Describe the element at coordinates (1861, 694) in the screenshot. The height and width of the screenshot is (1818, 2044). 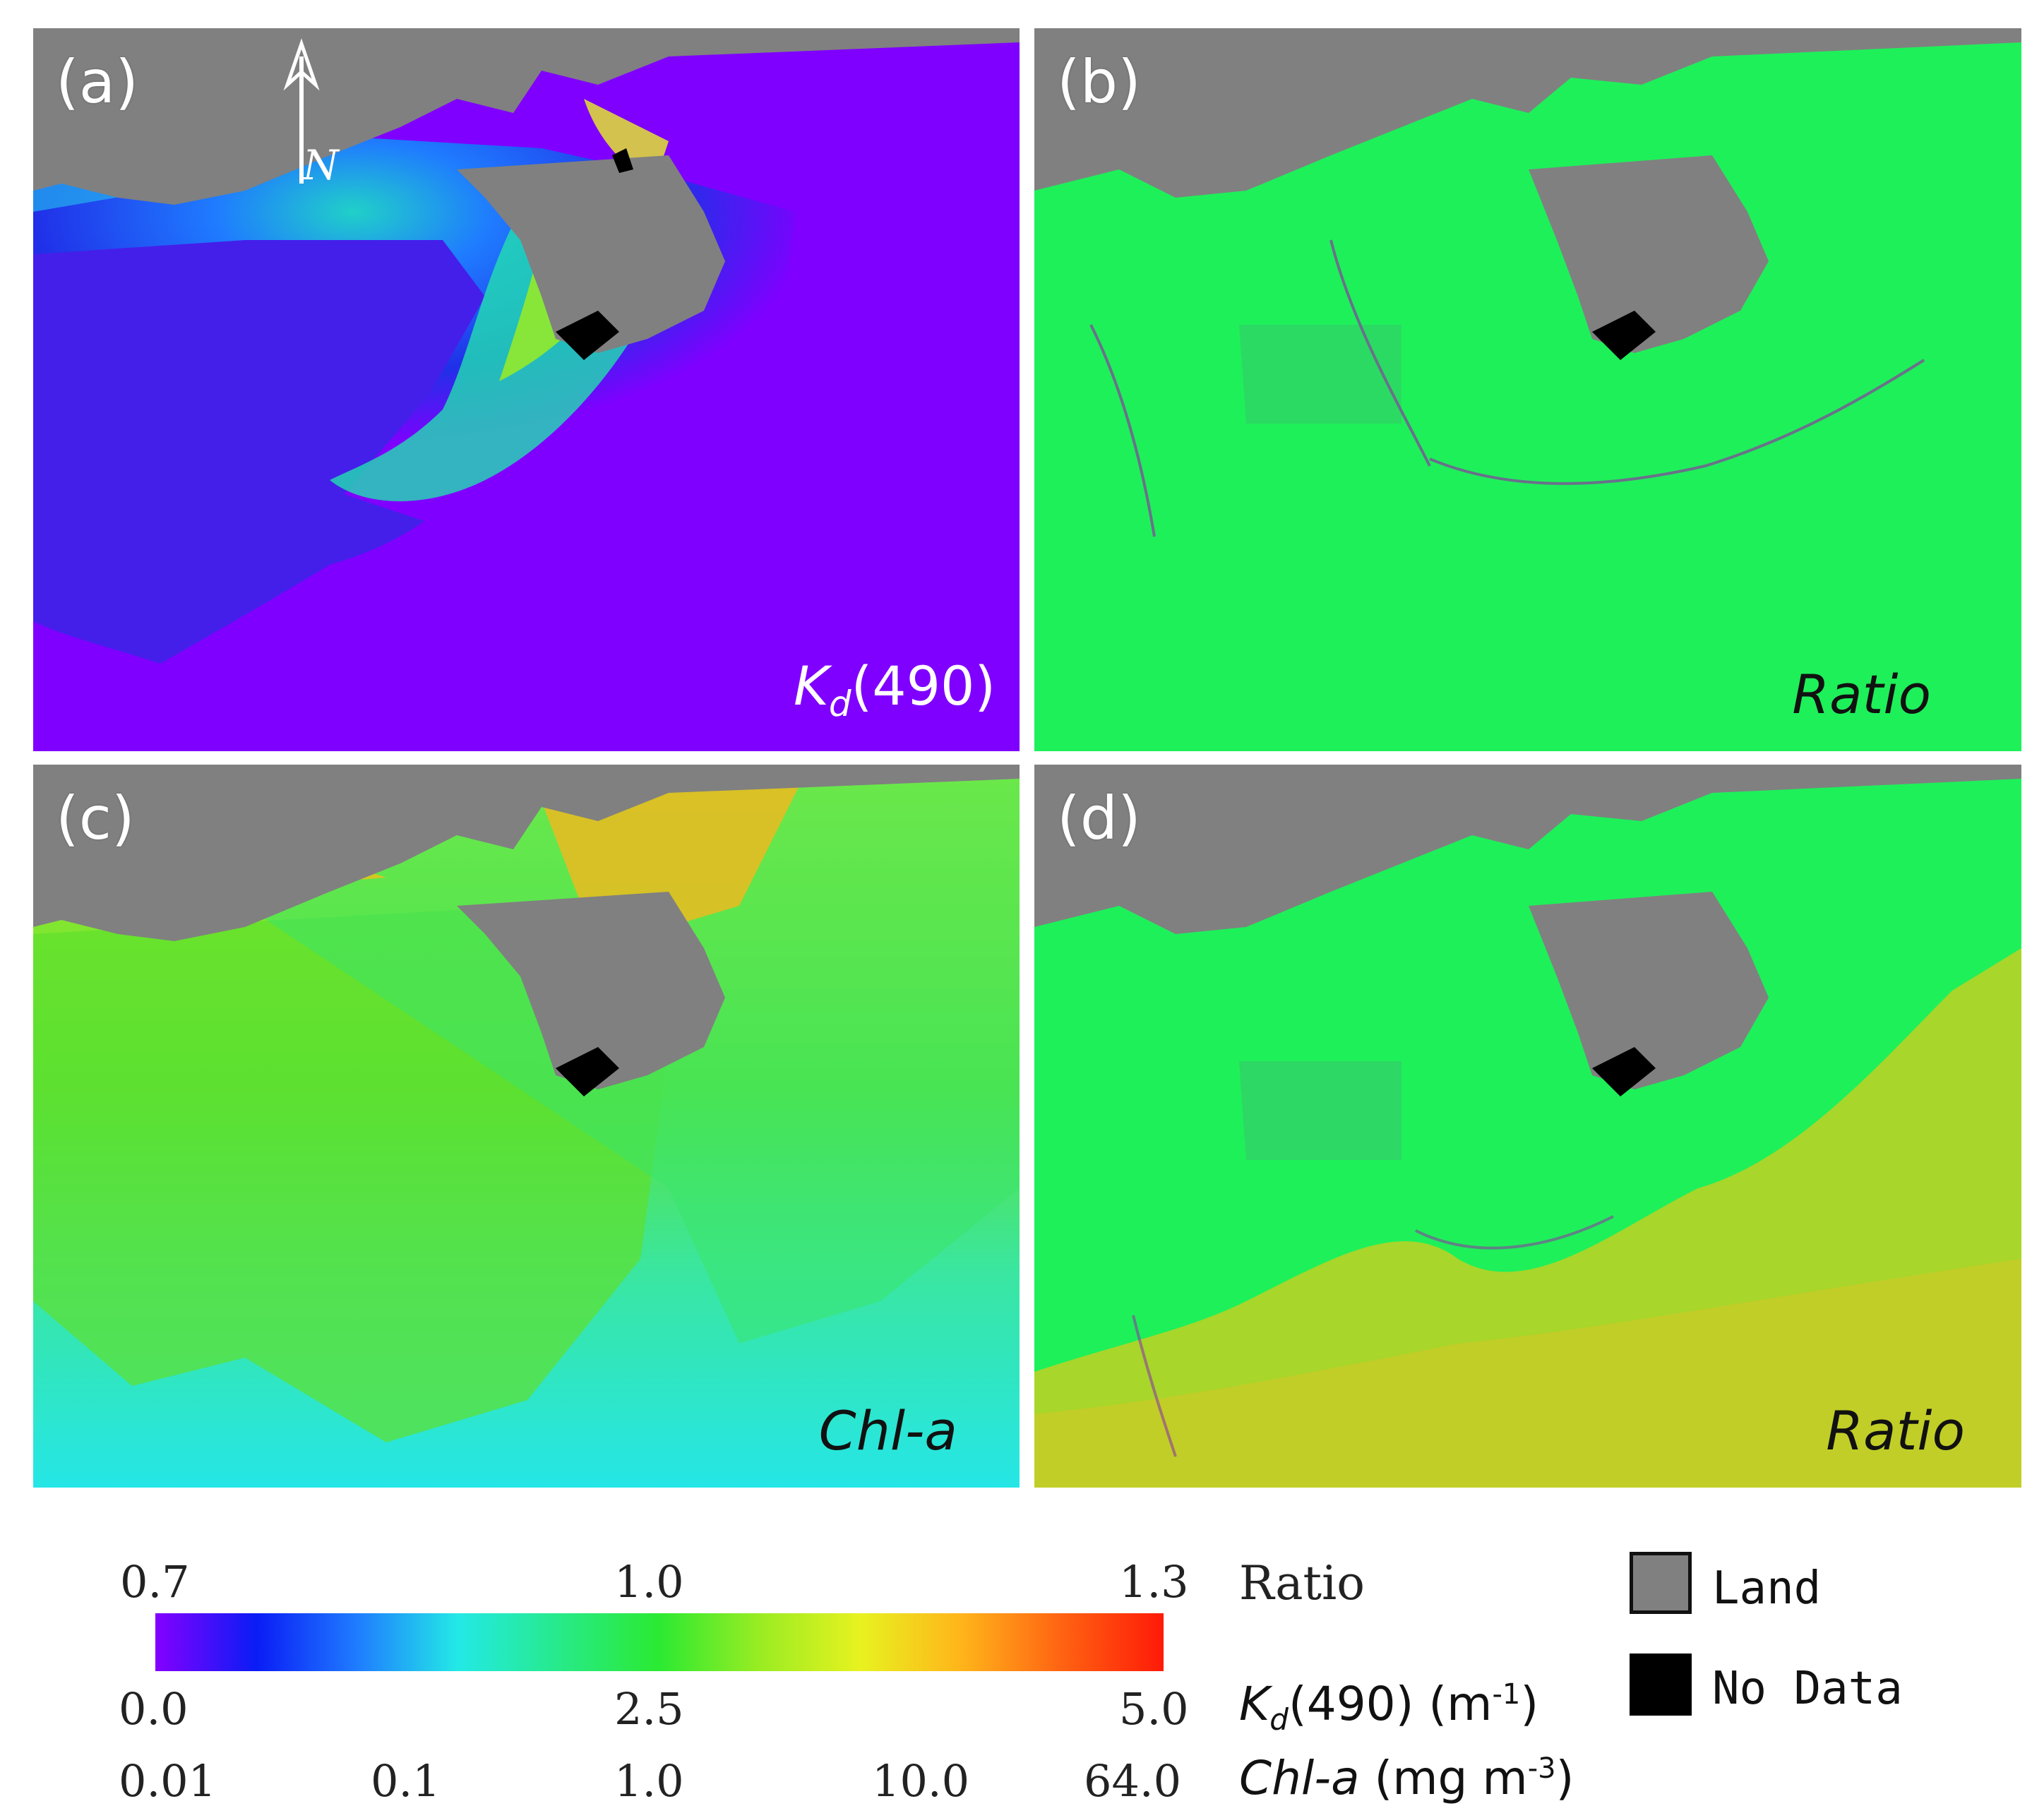
I see `panel-b-product-label: Ratio` at that location.